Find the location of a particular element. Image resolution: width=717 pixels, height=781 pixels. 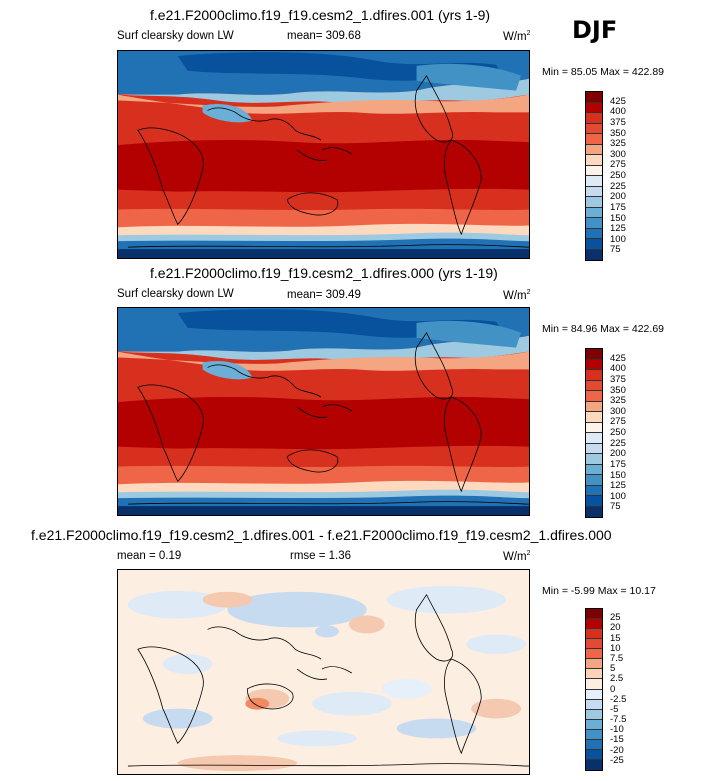

panel3-mean: mean = 0.19 is located at coordinates (149, 556).